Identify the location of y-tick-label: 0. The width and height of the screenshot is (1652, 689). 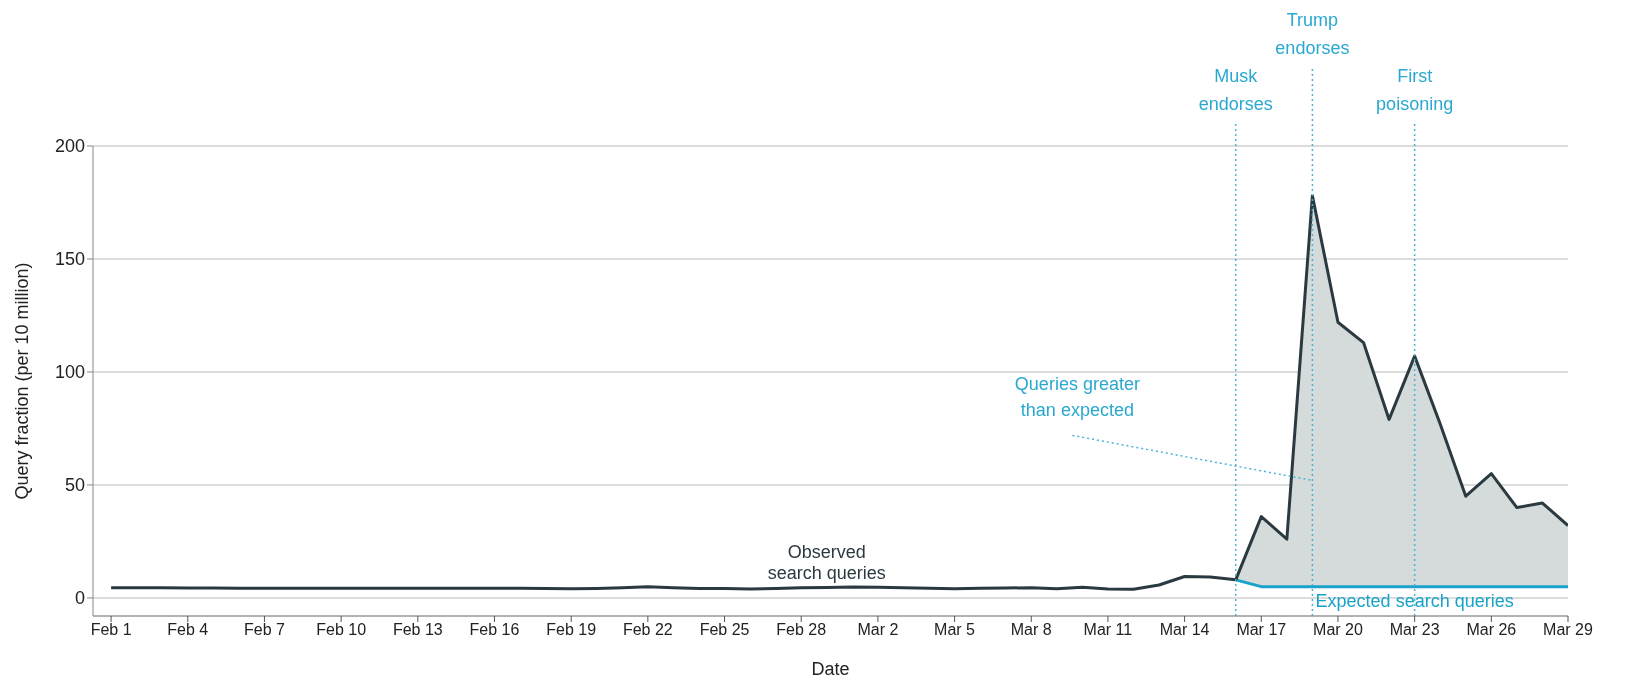
(79, 598).